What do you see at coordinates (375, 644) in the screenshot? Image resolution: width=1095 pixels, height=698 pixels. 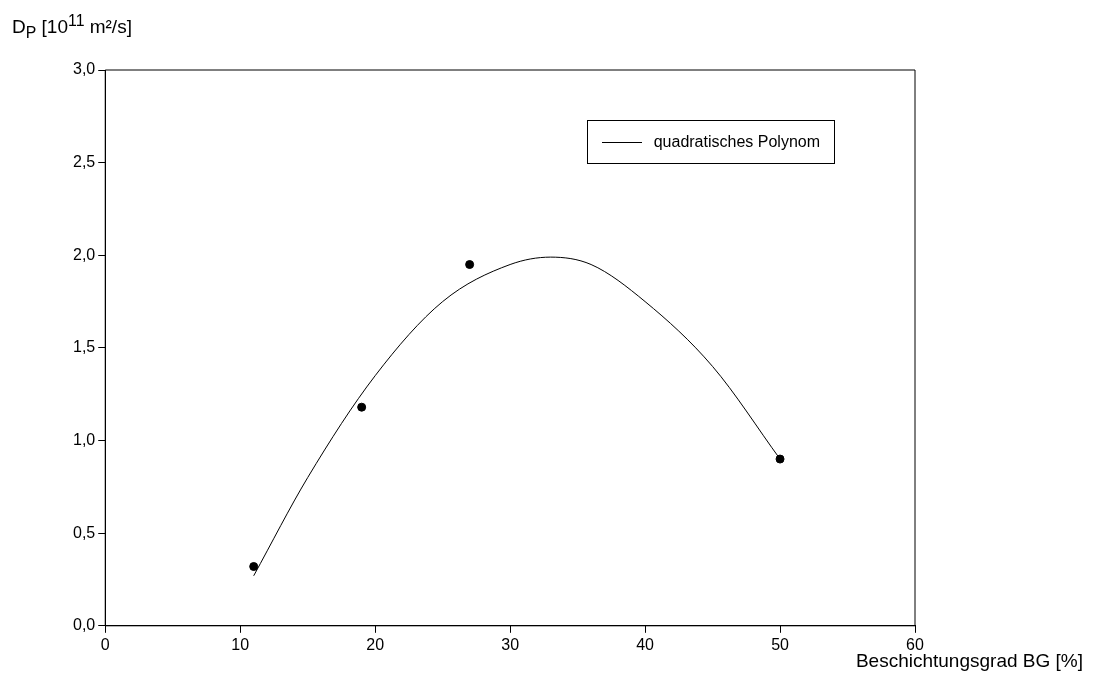 I see `x-tick-label: 20` at bounding box center [375, 644].